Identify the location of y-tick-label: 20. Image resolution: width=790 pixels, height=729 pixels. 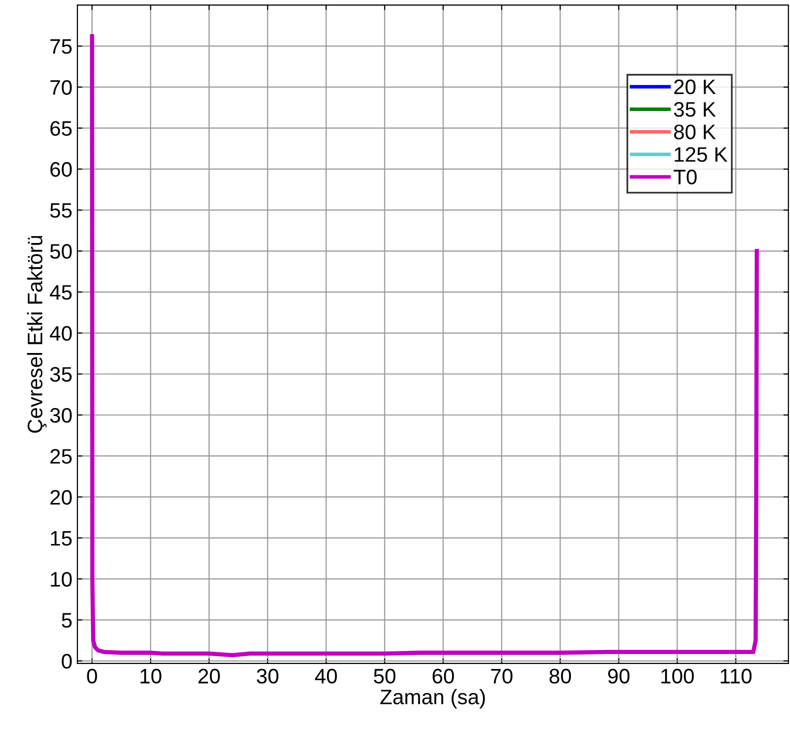
(61, 497).